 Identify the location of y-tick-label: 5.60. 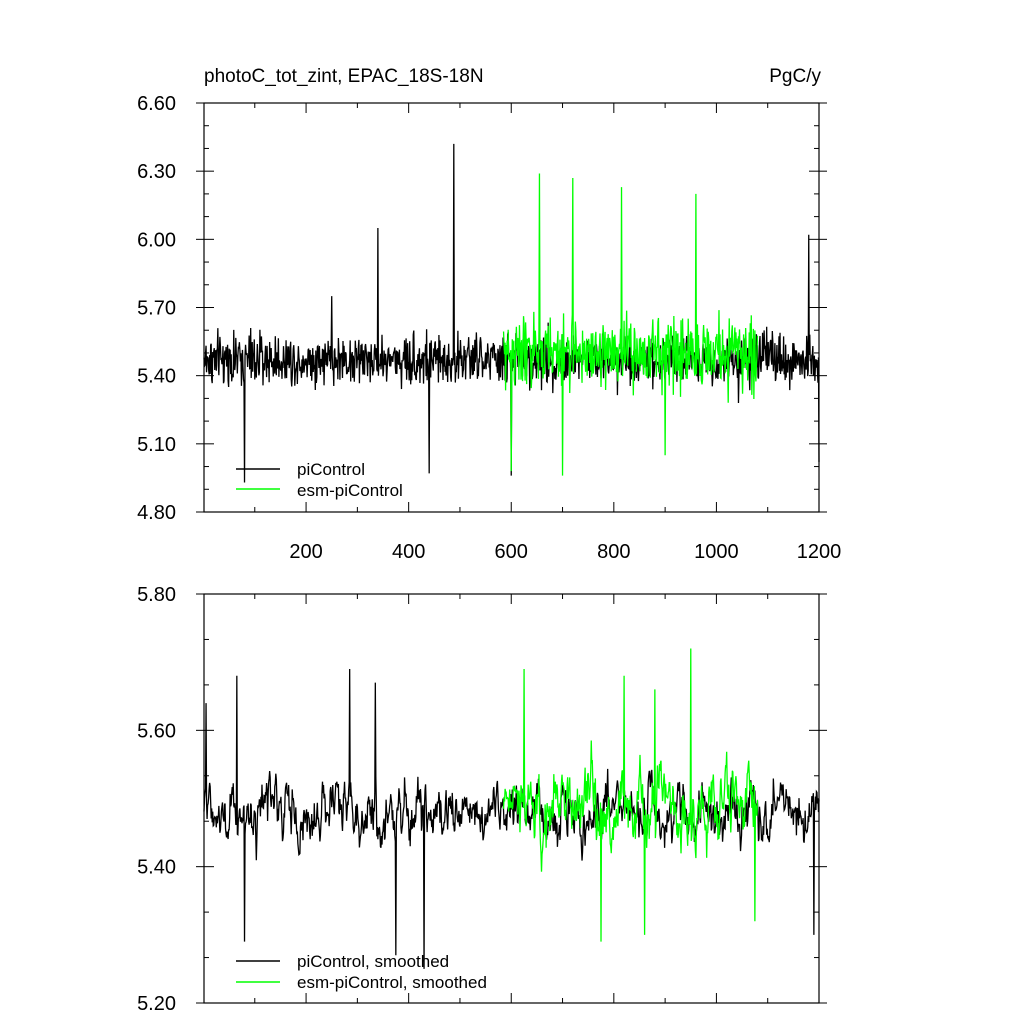
(156, 731).